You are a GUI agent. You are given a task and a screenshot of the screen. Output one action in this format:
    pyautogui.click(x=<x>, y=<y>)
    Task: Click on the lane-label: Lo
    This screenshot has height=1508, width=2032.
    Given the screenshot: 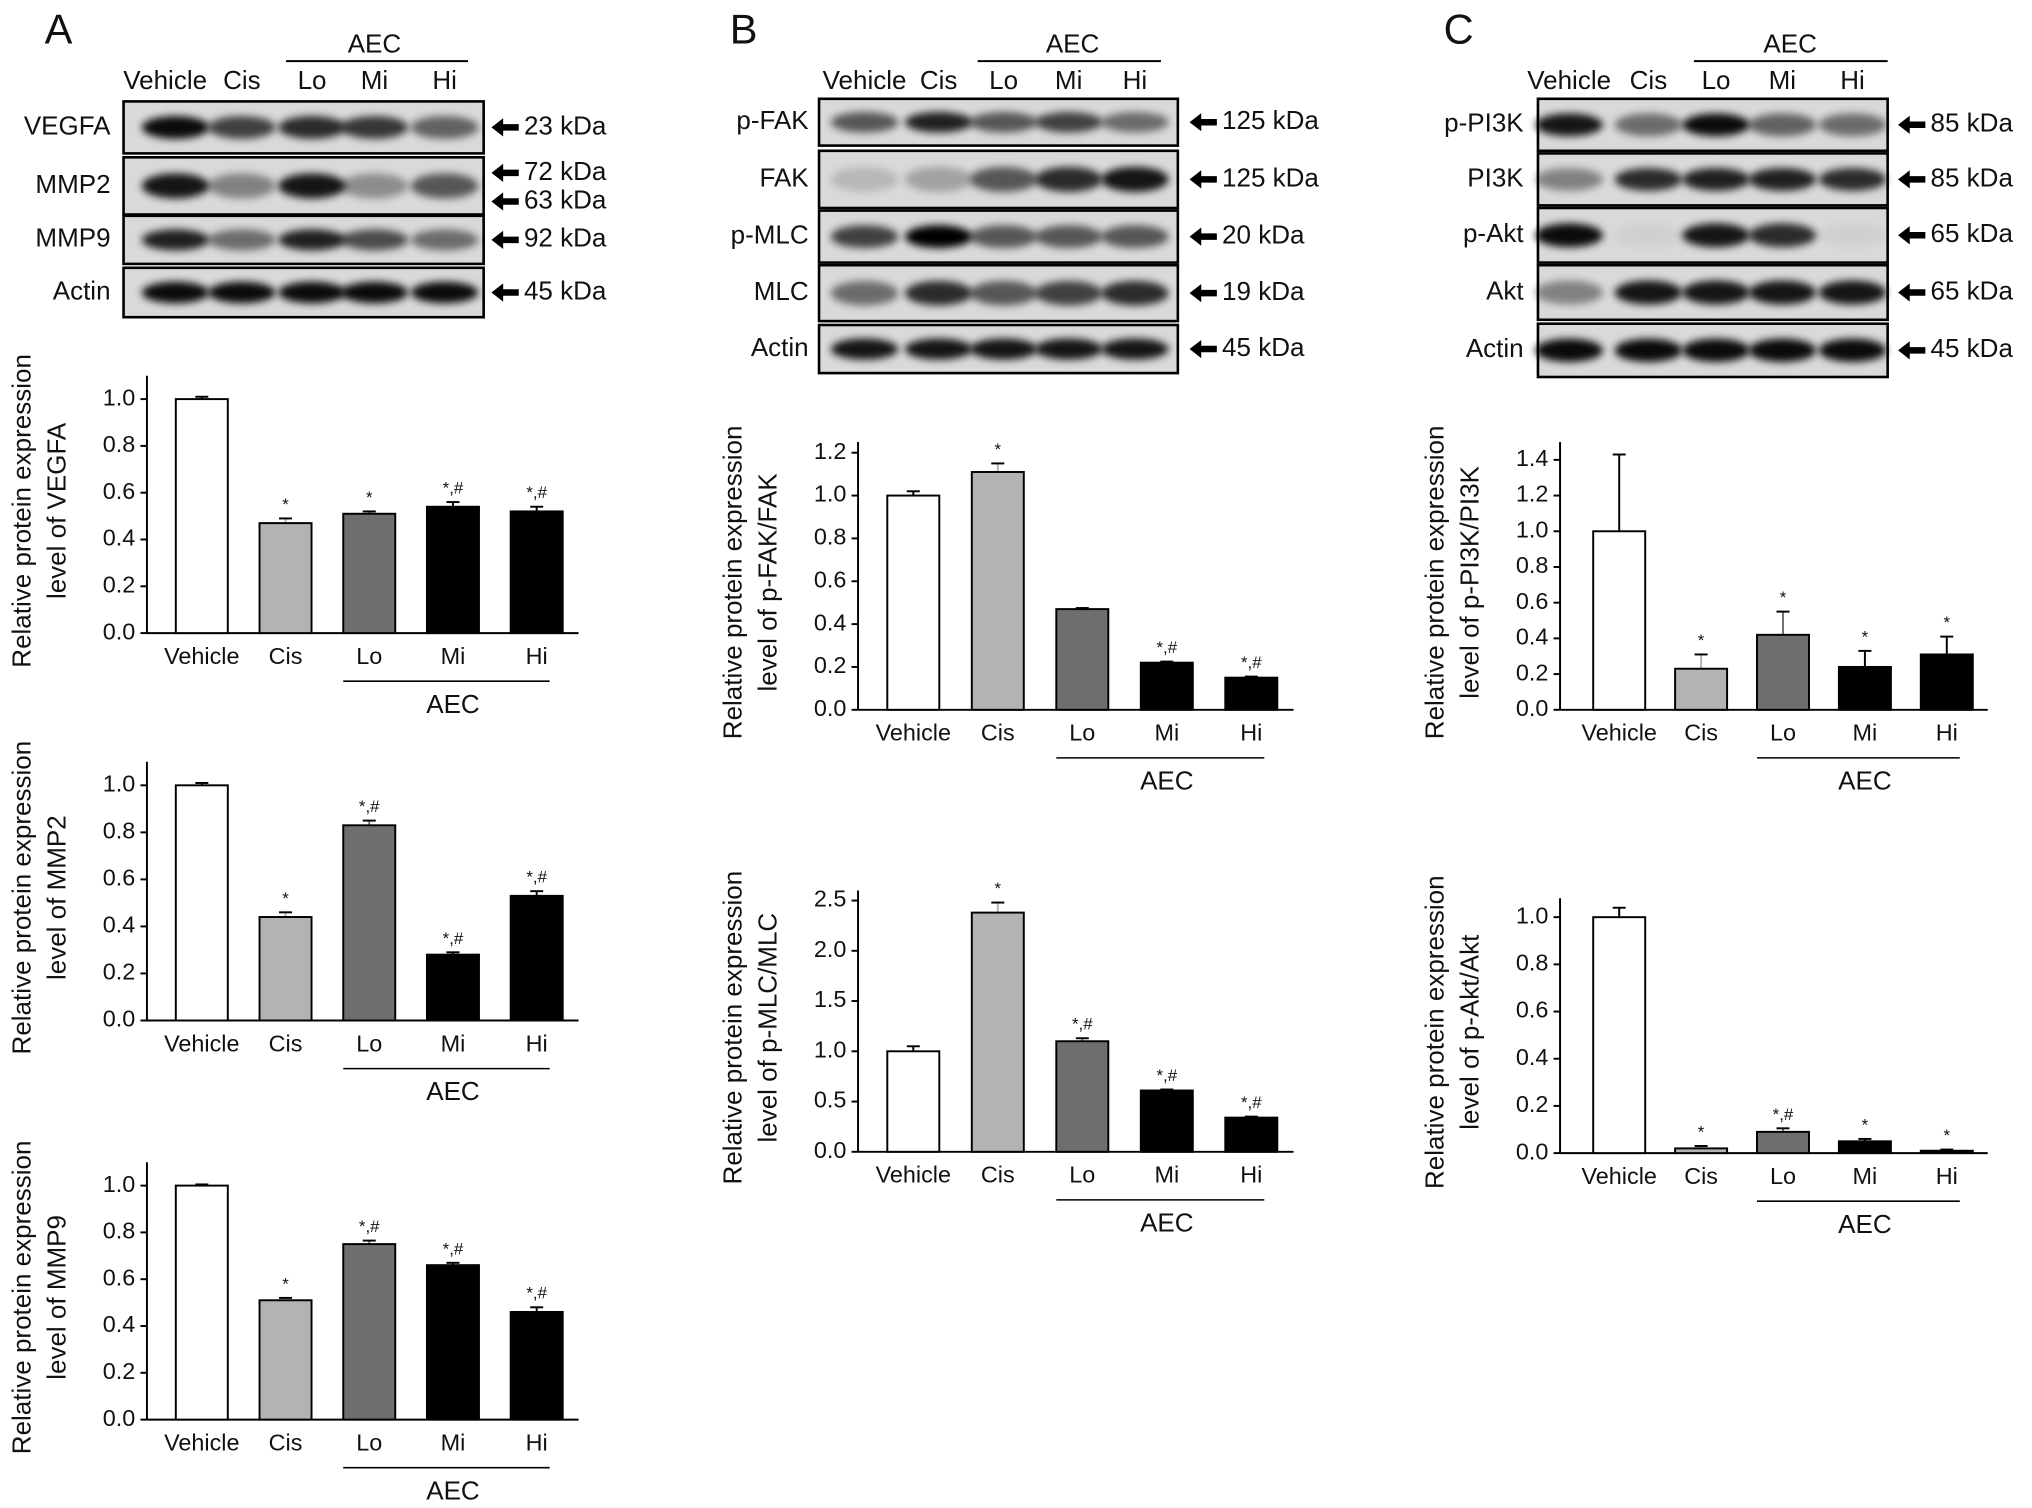 What is the action you would take?
    pyautogui.click(x=312, y=80)
    